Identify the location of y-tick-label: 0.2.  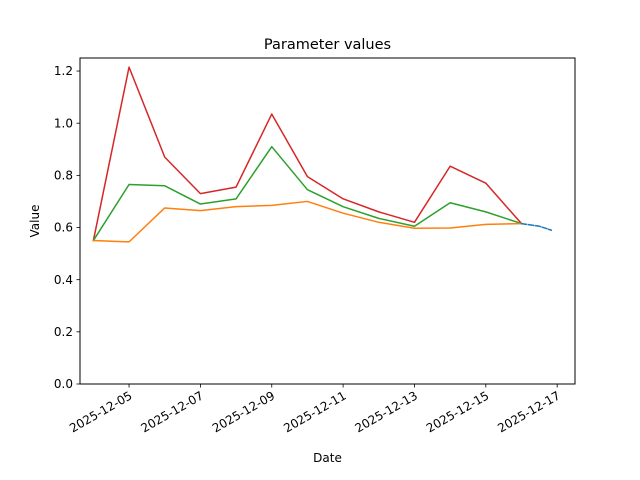
(63, 332).